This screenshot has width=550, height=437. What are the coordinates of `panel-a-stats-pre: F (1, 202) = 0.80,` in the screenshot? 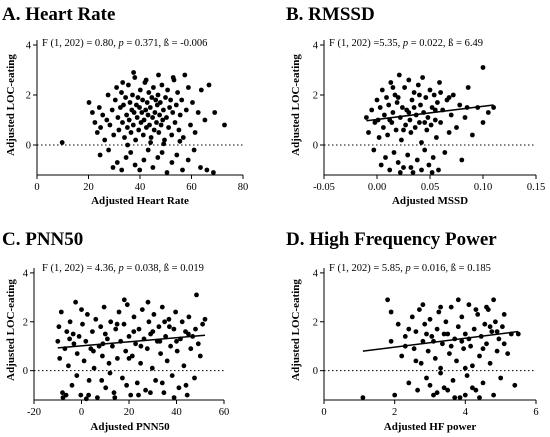 It's located at (80, 43).